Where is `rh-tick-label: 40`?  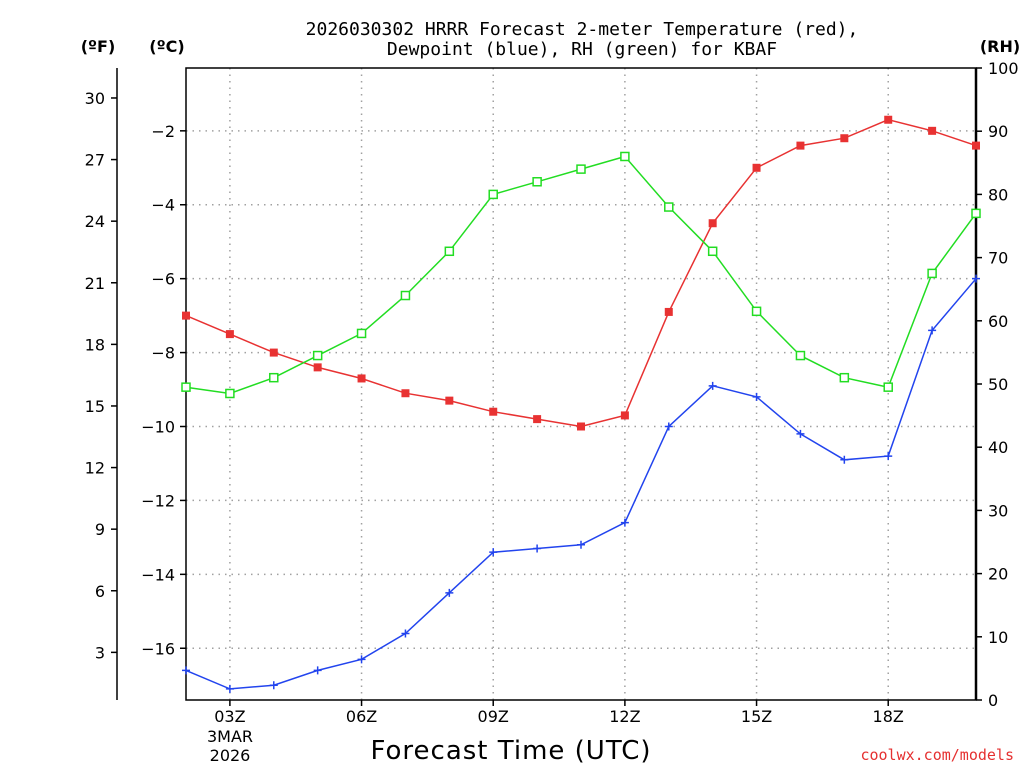 rh-tick-label: 40 is located at coordinates (998, 447).